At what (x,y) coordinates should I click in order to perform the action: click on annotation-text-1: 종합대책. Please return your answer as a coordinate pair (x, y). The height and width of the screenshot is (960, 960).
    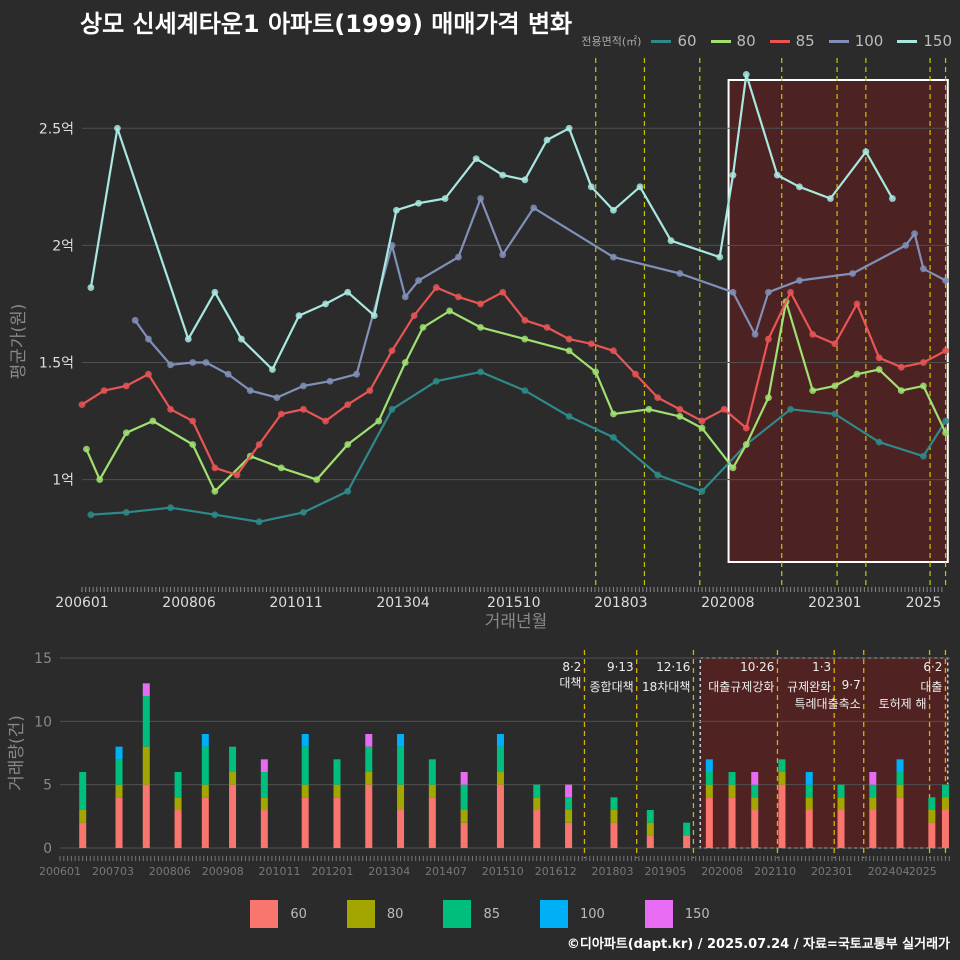
    Looking at the image, I should click on (612, 686).